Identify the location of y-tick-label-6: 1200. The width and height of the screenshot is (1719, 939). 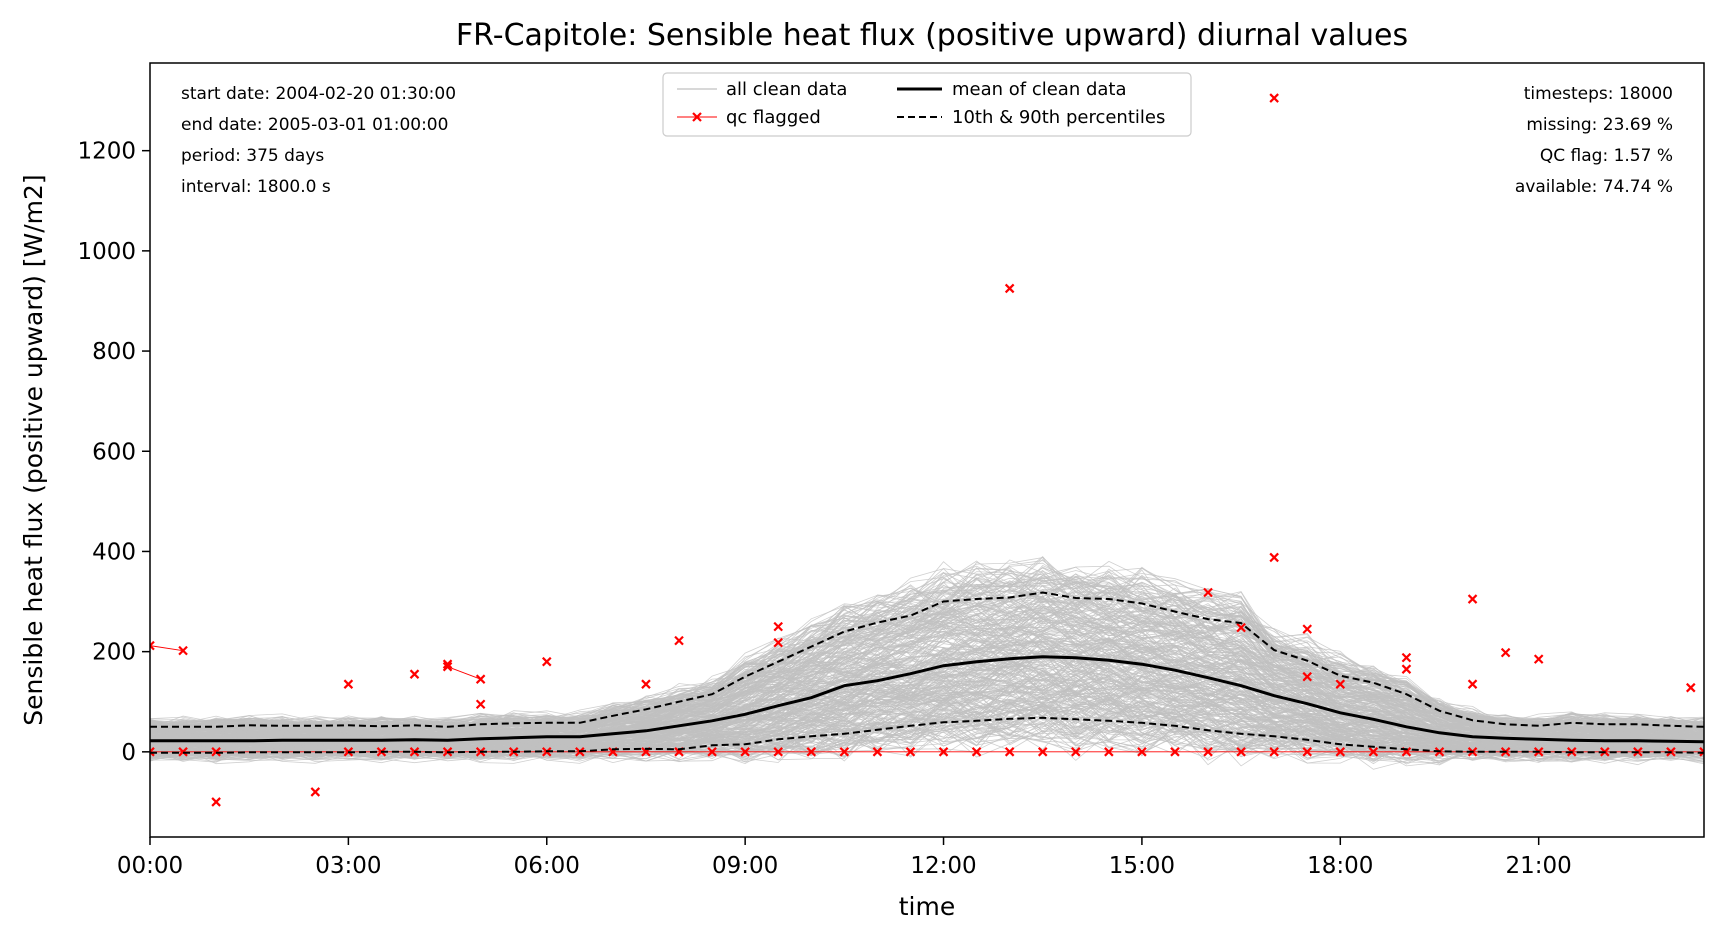
(106, 152).